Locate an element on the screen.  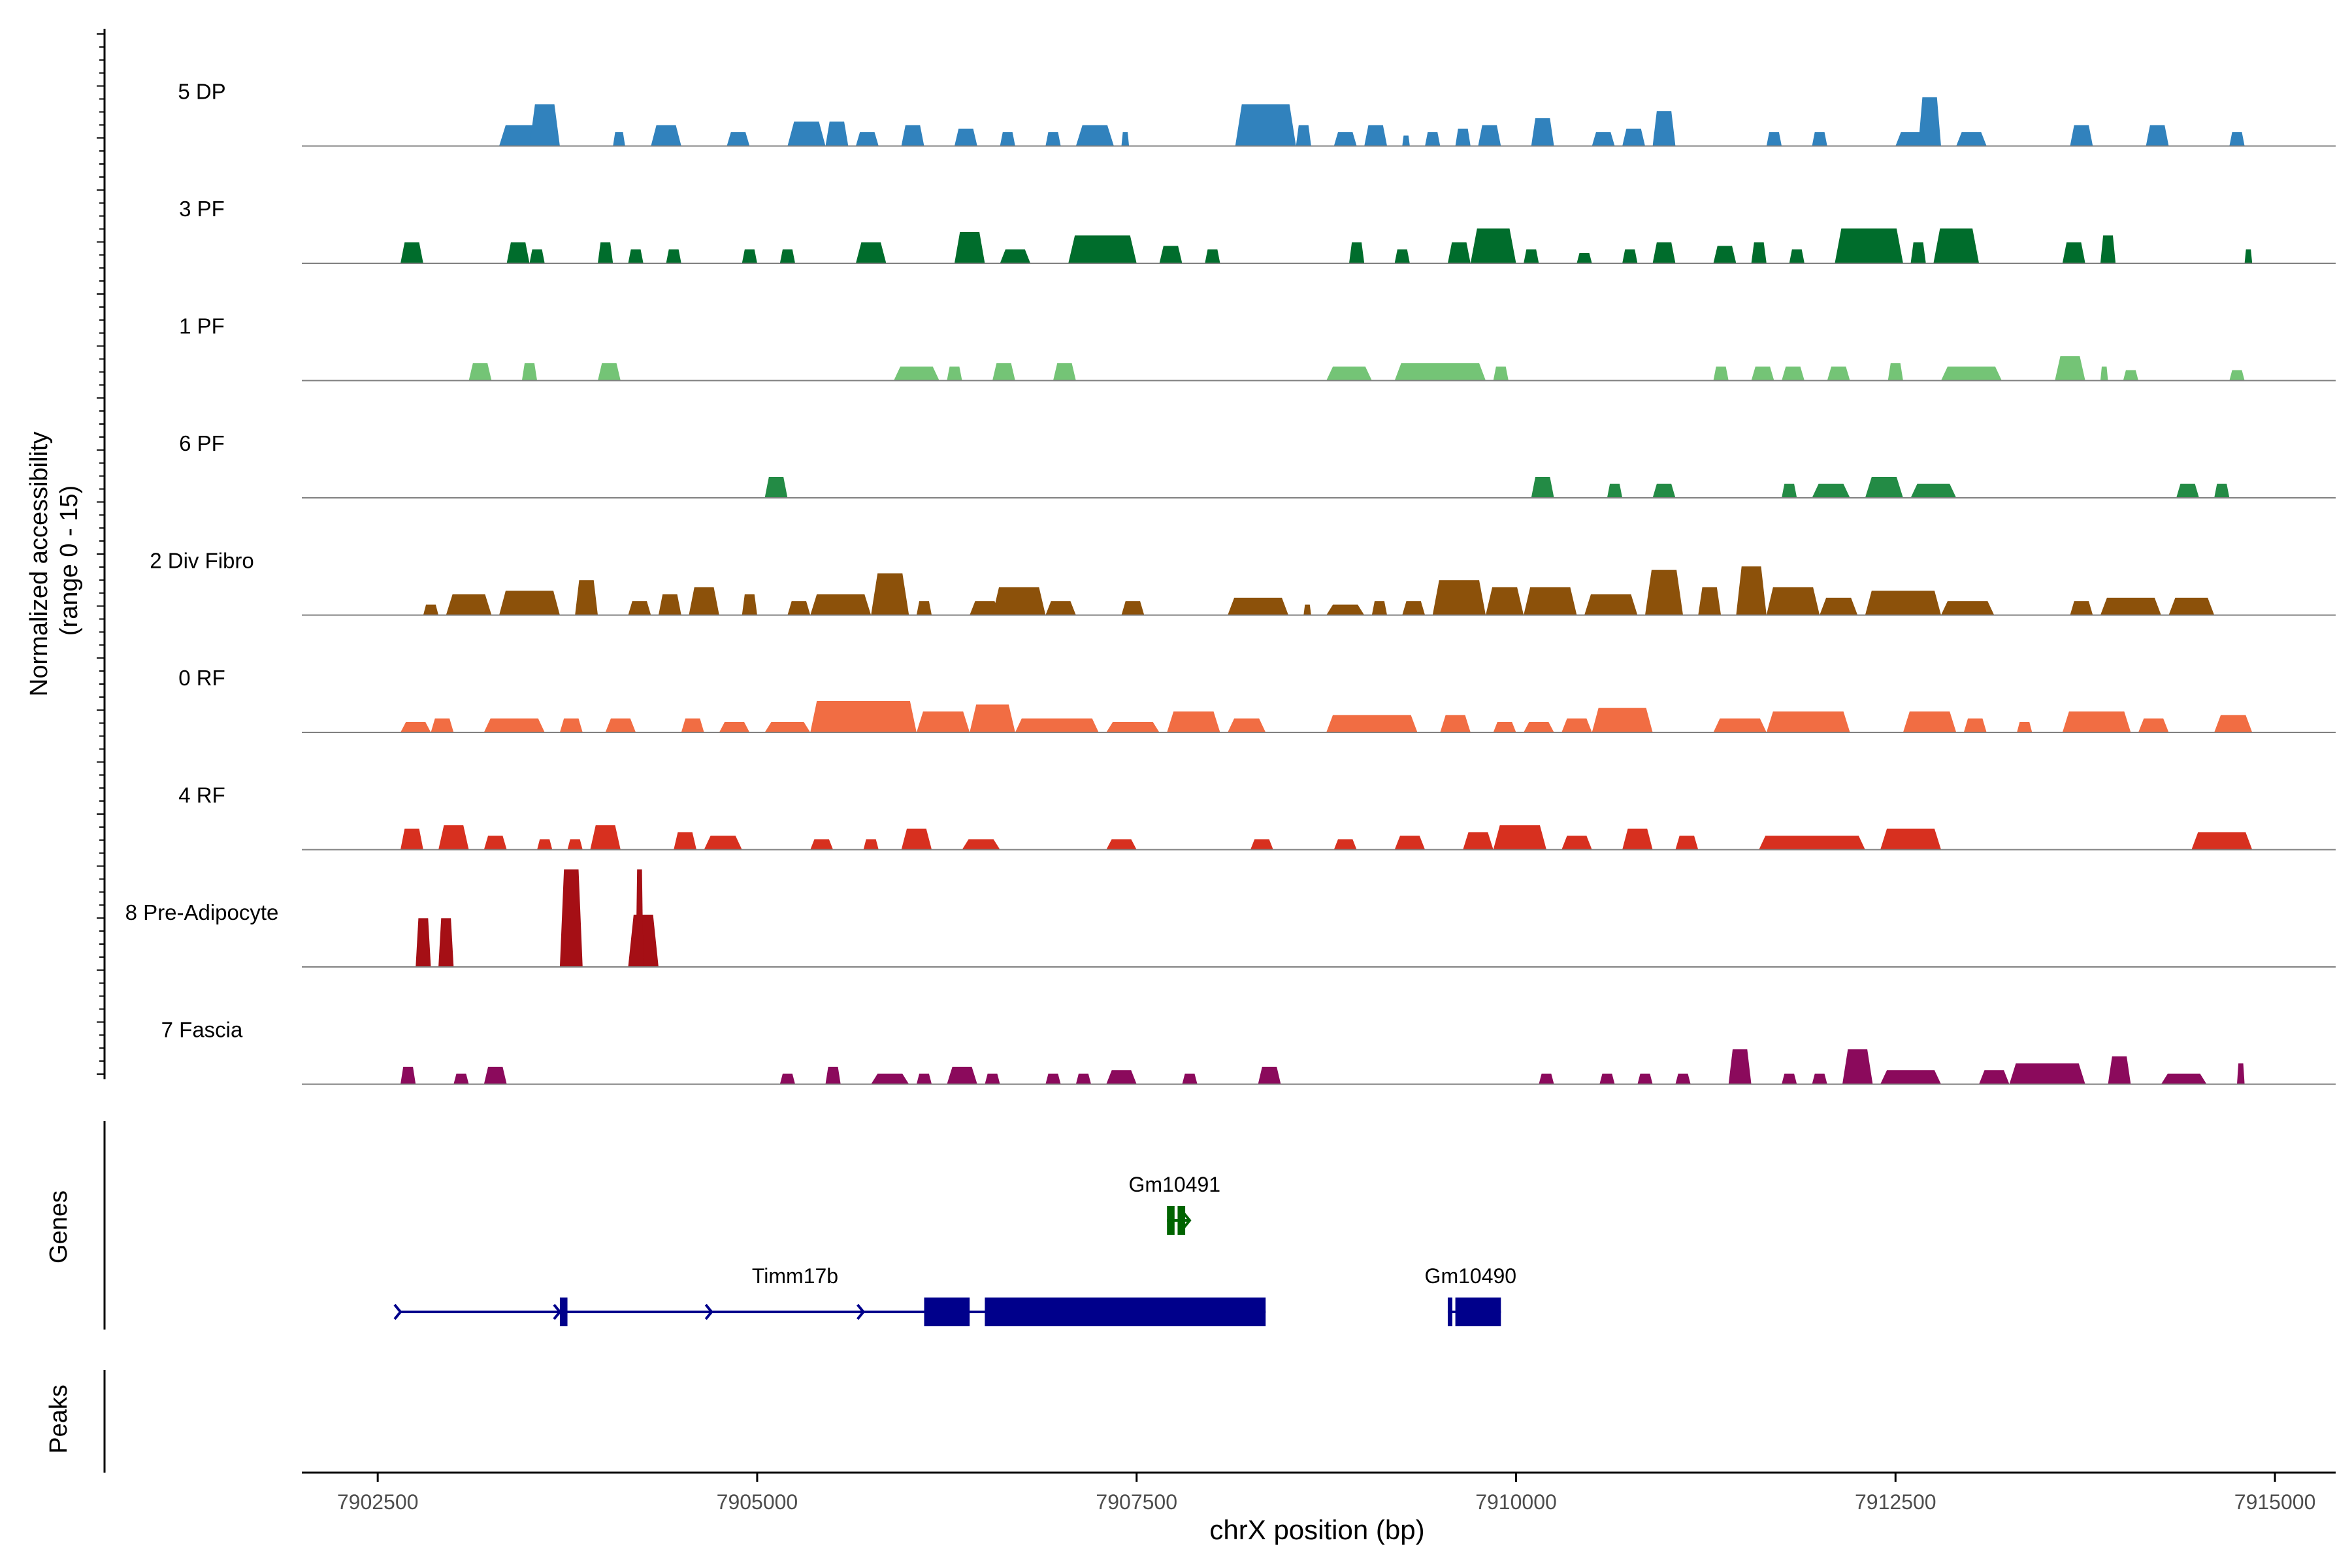
track-4: 2 Div Fibro is located at coordinates (1243, 582).